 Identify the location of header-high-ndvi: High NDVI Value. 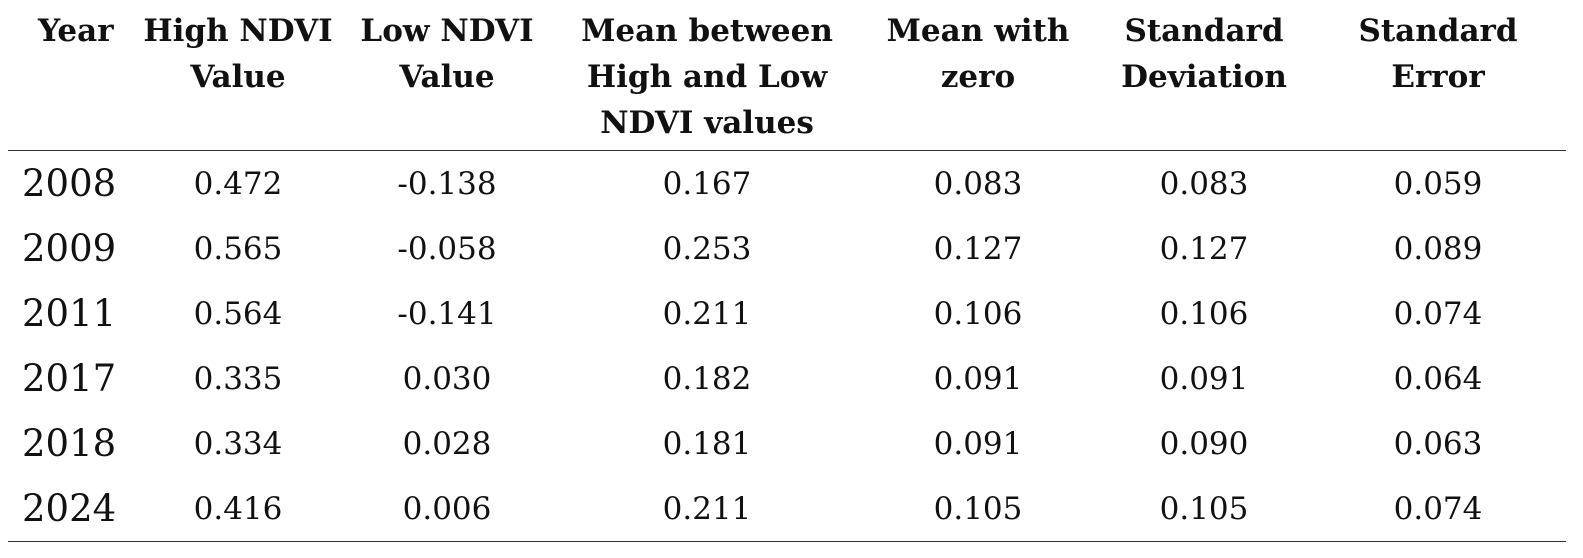
(238, 78).